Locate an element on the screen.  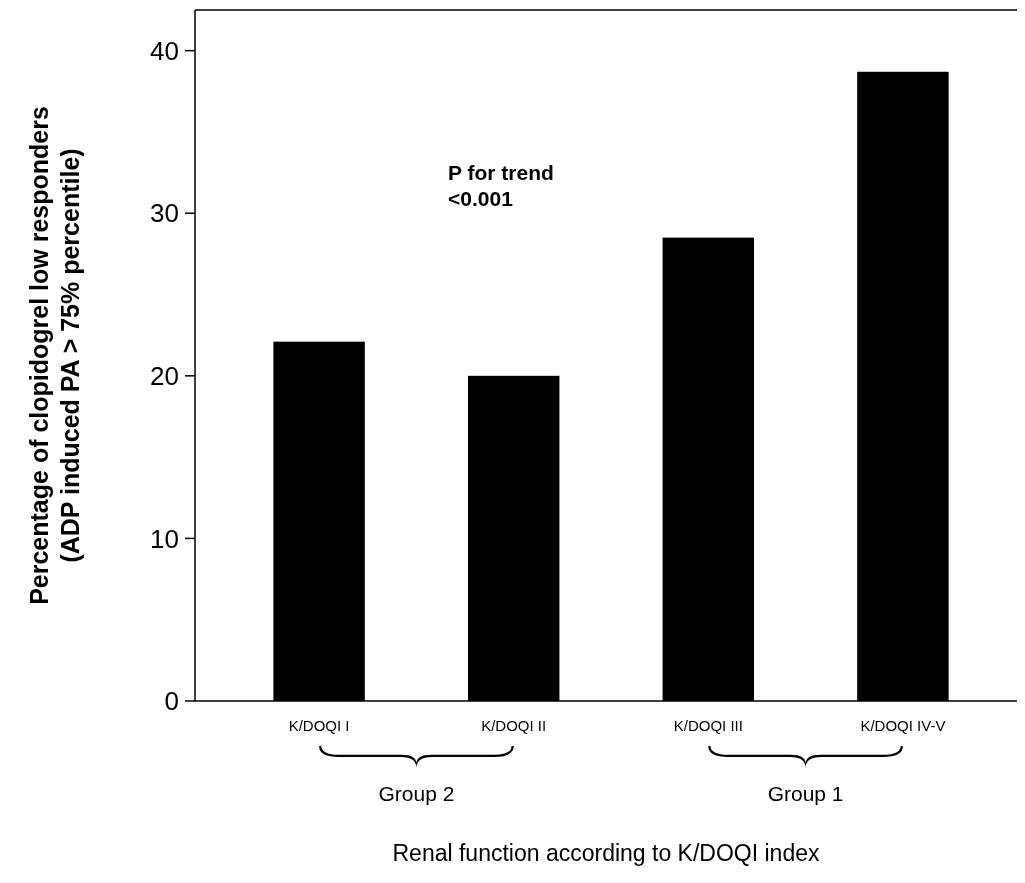
y-tick-label: 0 is located at coordinates (171, 701).